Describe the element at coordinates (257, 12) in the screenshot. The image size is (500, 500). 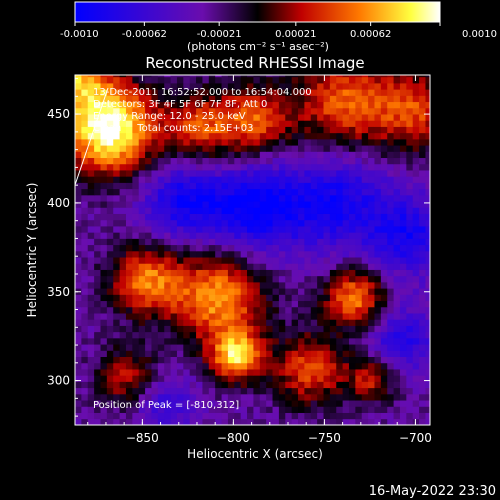
I see `colorbar-gradient` at that location.